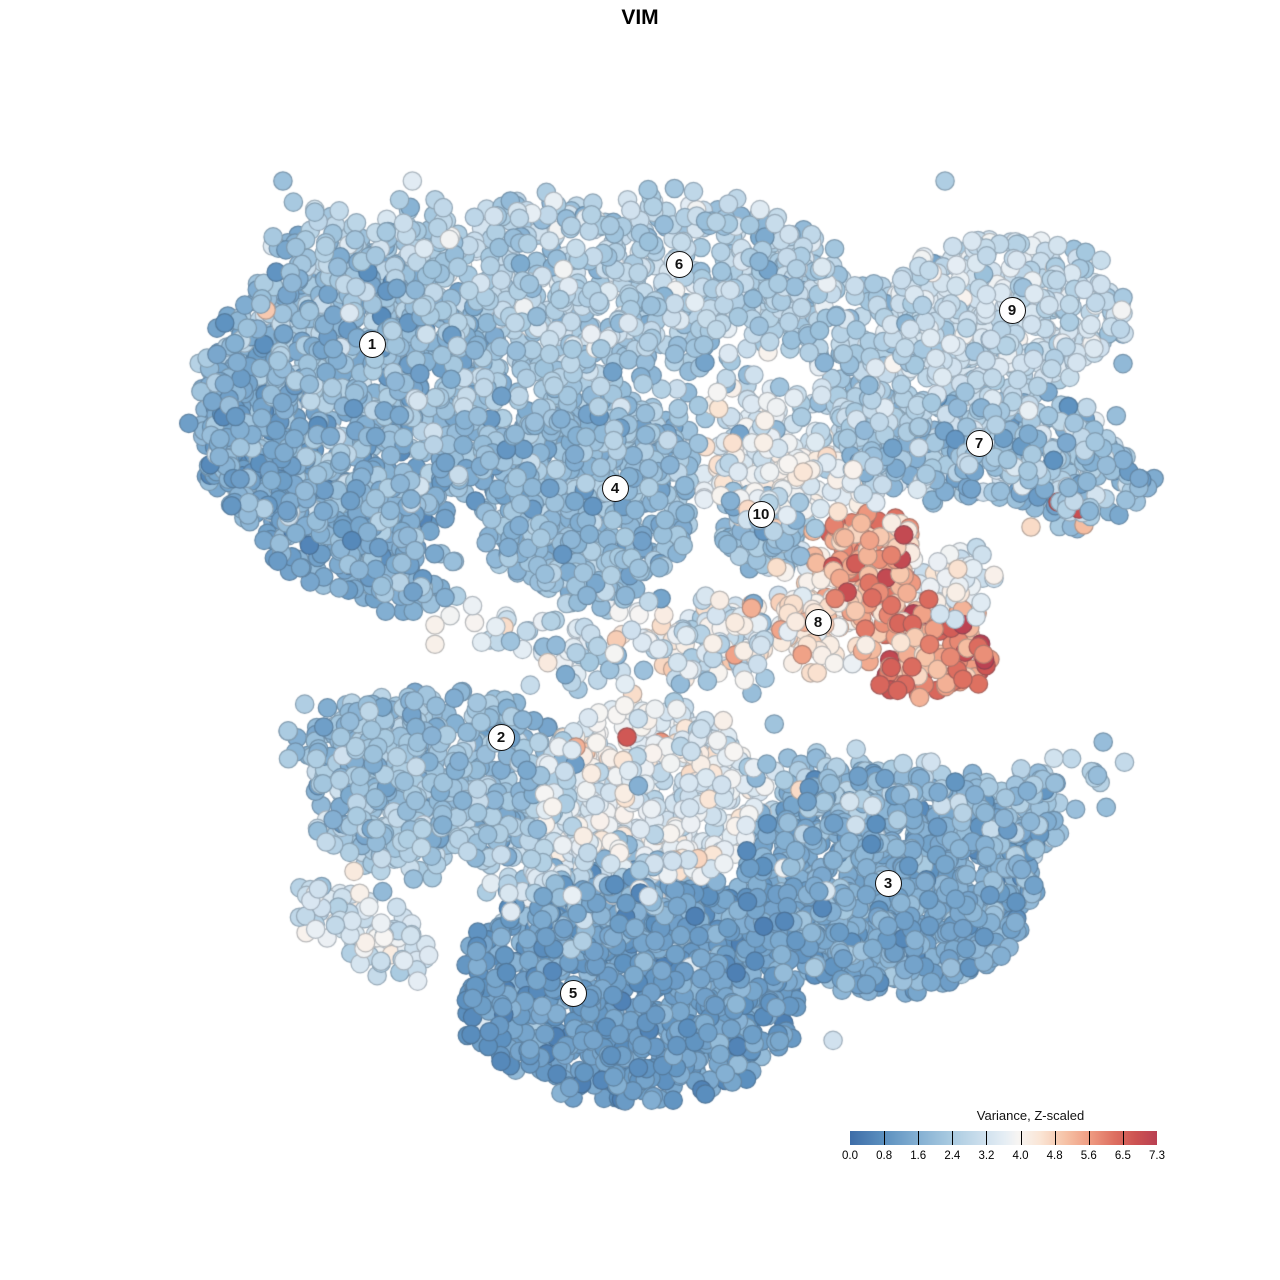  I want to click on cluster-label-8: 8, so click(818, 622).